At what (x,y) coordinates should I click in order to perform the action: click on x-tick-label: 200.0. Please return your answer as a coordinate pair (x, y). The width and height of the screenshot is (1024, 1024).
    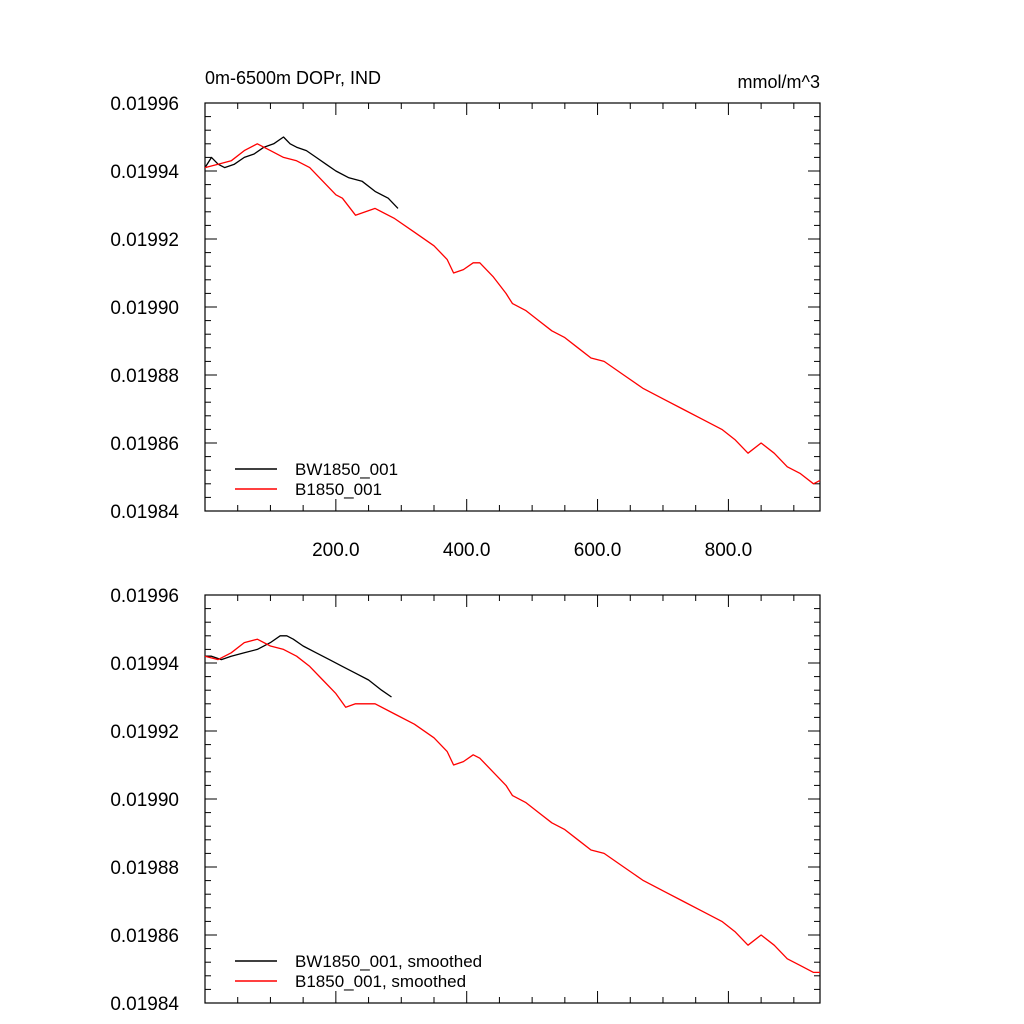
    Looking at the image, I should click on (336, 550).